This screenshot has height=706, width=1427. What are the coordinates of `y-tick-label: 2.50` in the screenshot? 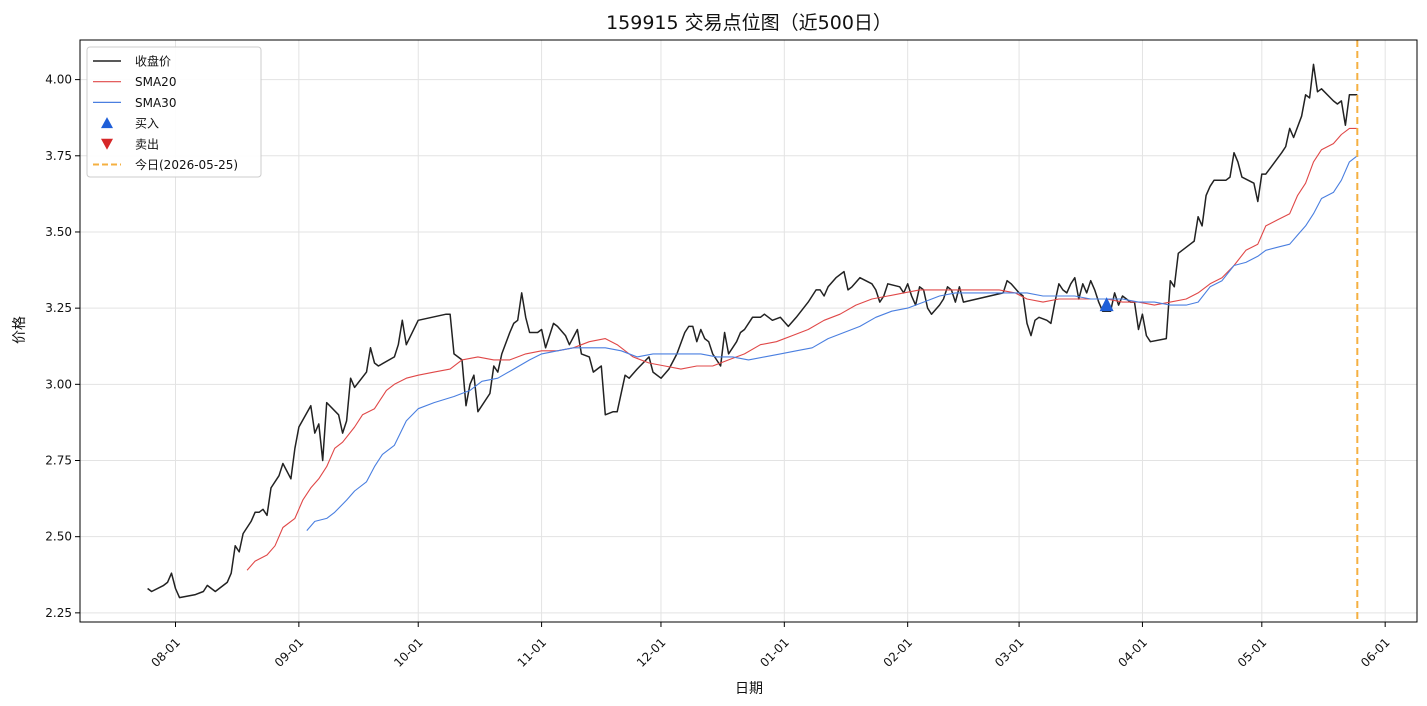 It's located at (58, 537).